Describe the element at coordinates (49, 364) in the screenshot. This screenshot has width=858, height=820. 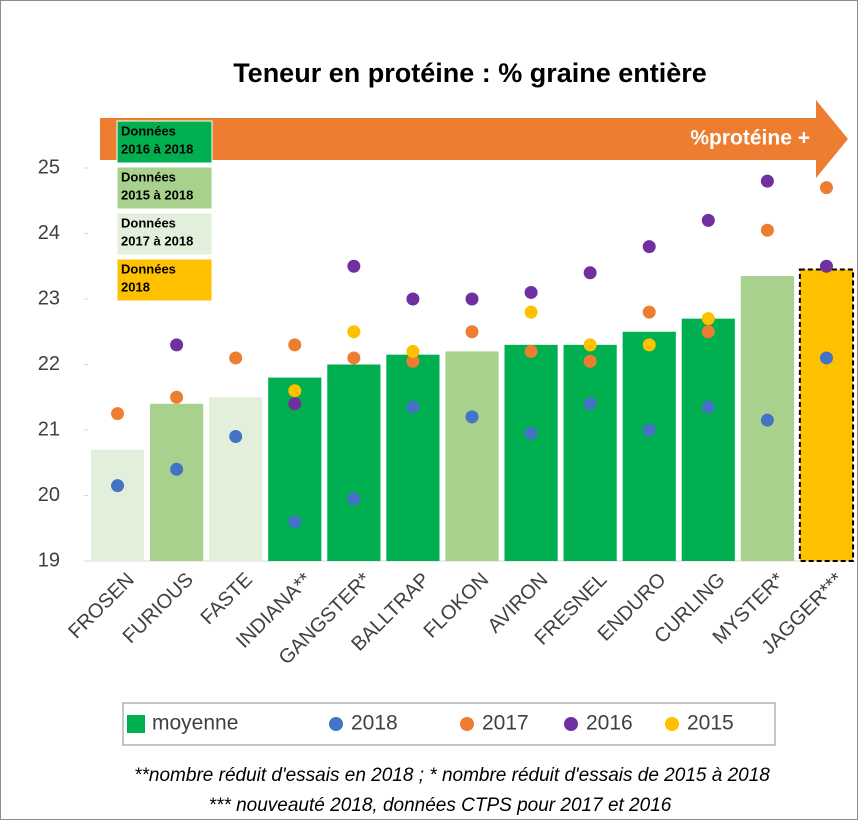
I see `y-tick-label: 22` at that location.